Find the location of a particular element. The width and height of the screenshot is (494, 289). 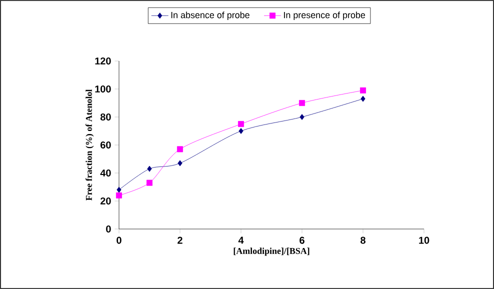

x-axis-title: [Amlodipine]/[BSA] is located at coordinates (272, 252).